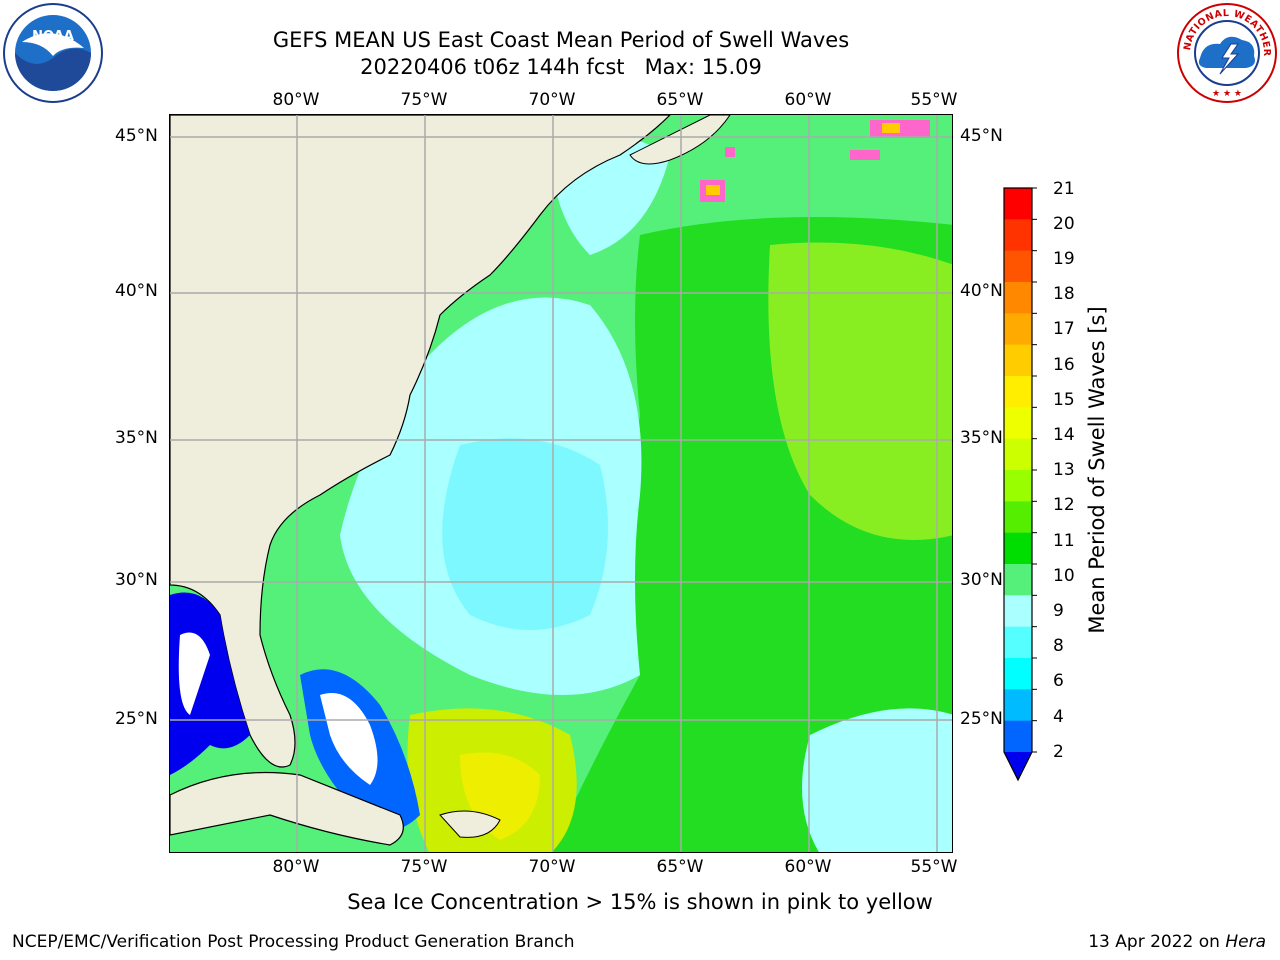 This screenshot has width=1280, height=960. Describe the element at coordinates (194, 673) in the screenshot. I see `gulf-masked` at that location.